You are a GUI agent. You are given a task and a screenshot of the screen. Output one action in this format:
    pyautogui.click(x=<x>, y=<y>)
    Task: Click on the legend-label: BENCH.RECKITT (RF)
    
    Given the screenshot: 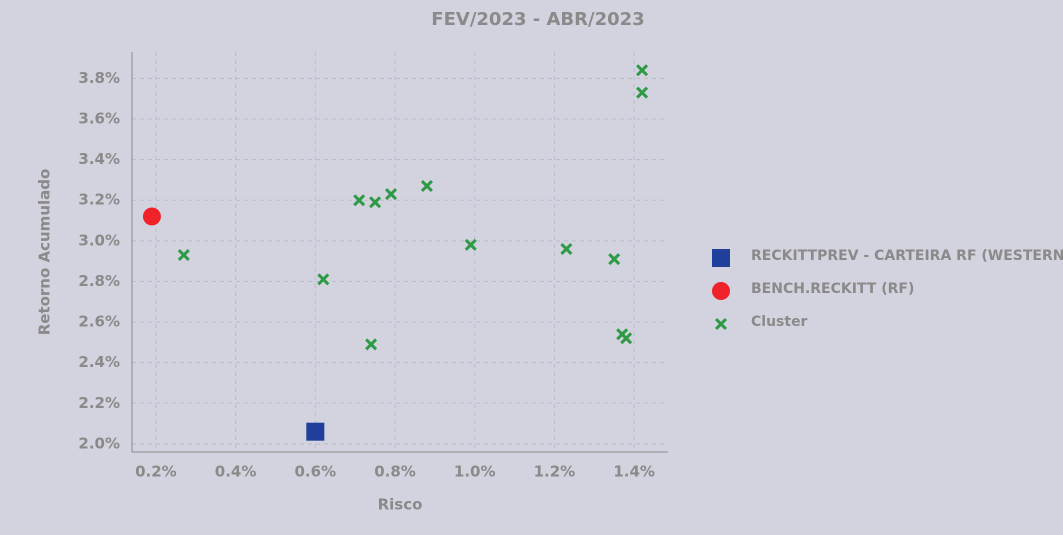 What is the action you would take?
    pyautogui.click(x=832, y=289)
    